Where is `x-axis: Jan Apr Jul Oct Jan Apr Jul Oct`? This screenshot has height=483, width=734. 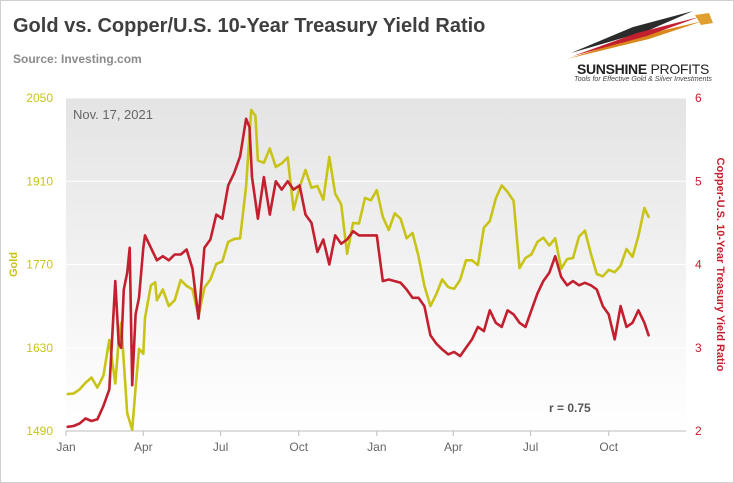 x-axis: Jan Apr Jul Oct Jan Apr Jul Oct is located at coordinates (371, 442).